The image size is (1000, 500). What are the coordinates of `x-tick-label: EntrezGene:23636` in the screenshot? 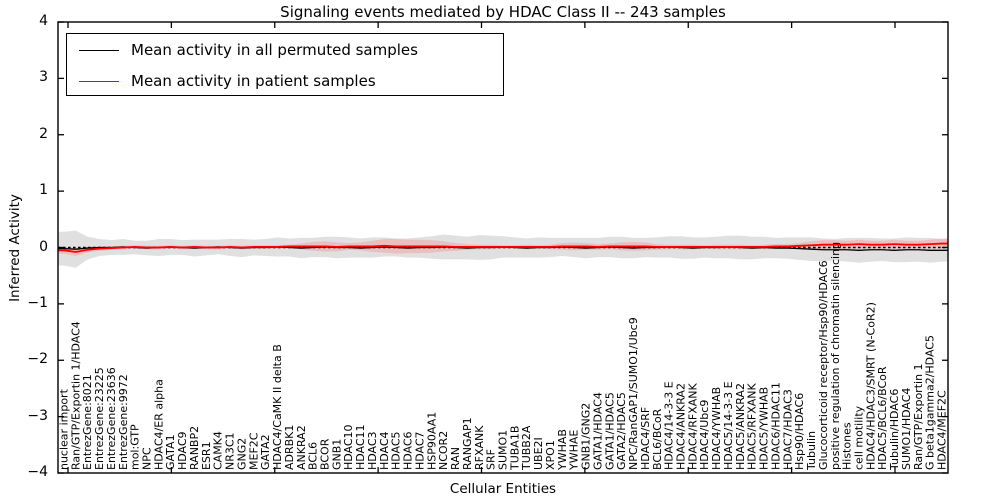 It's located at (111, 418).